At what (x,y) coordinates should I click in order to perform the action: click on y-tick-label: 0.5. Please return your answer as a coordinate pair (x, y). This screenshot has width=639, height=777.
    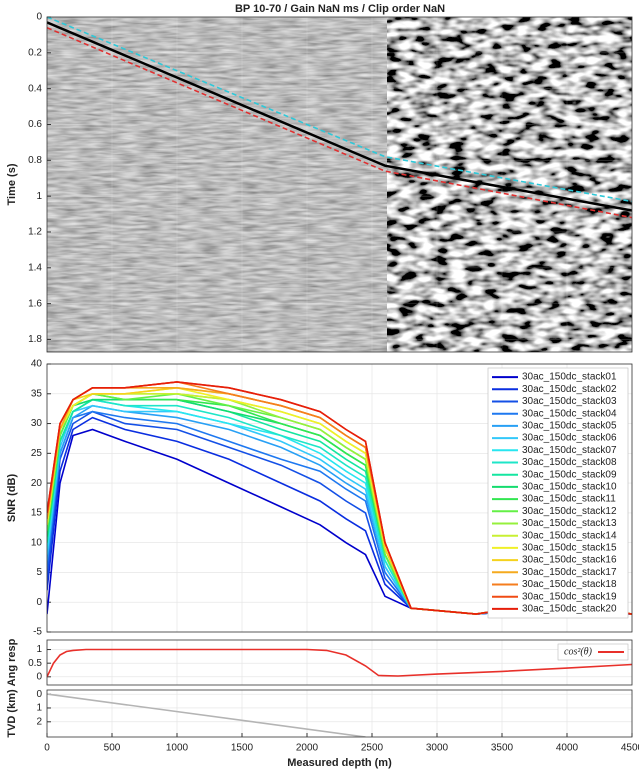
    Looking at the image, I should click on (35, 663).